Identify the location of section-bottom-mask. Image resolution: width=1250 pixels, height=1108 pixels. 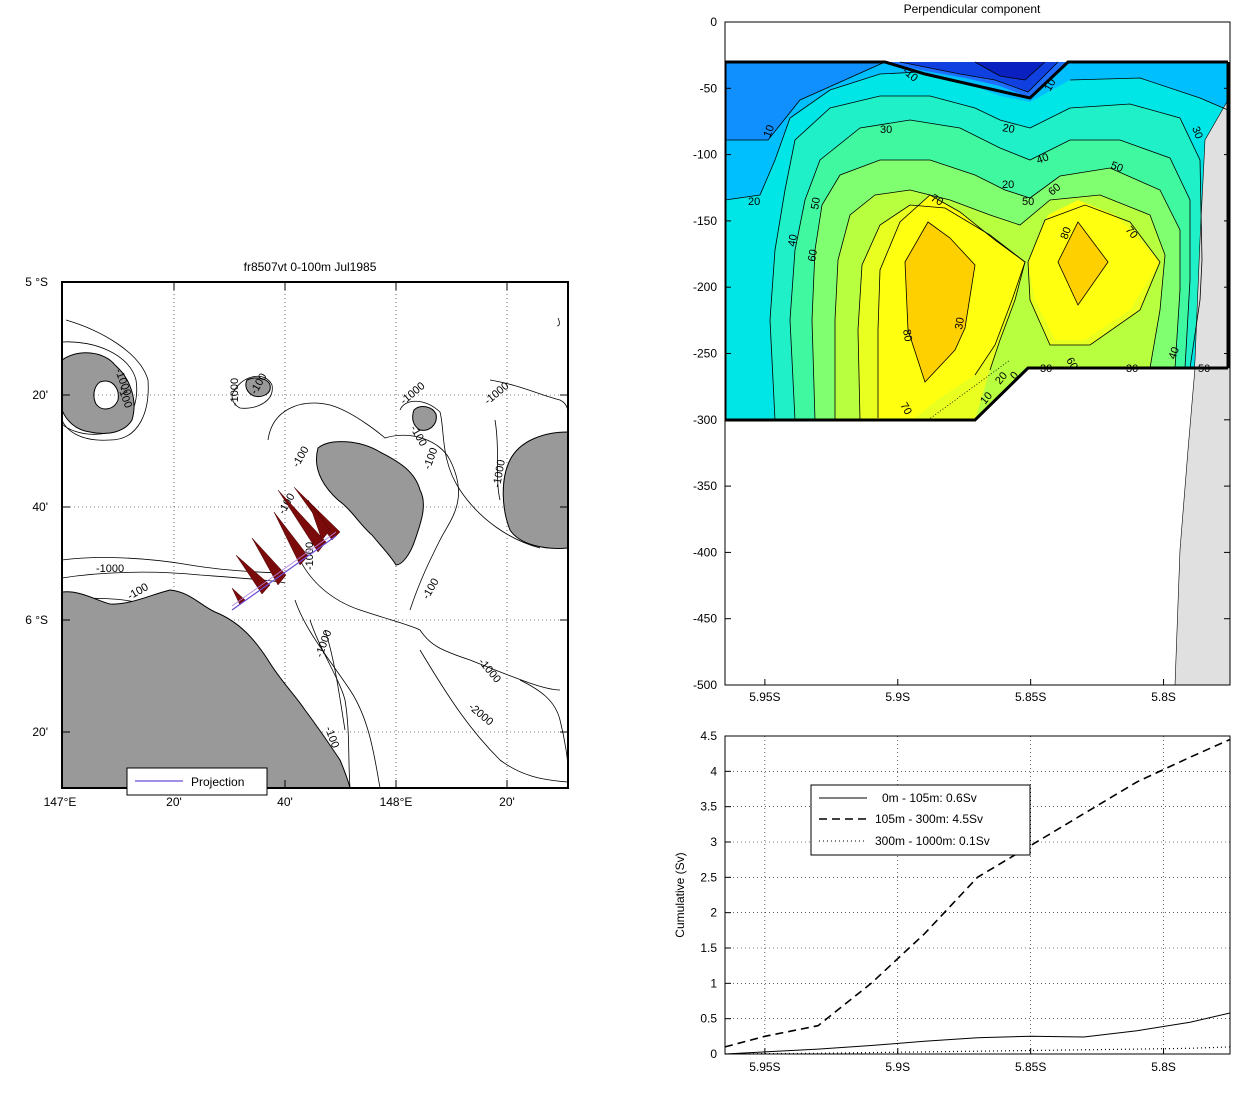
(976, 526).